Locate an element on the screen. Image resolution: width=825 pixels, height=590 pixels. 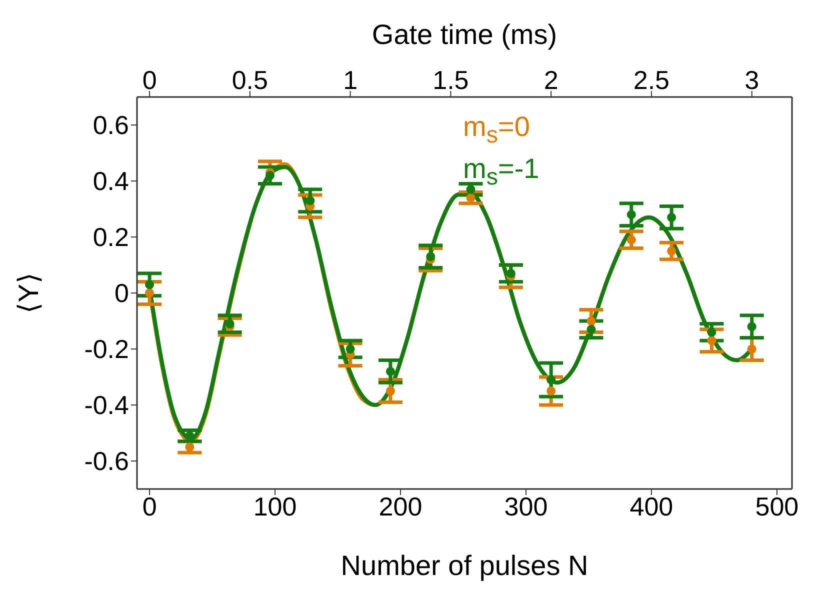
y-tick-label: 0.4 is located at coordinates (110, 181).